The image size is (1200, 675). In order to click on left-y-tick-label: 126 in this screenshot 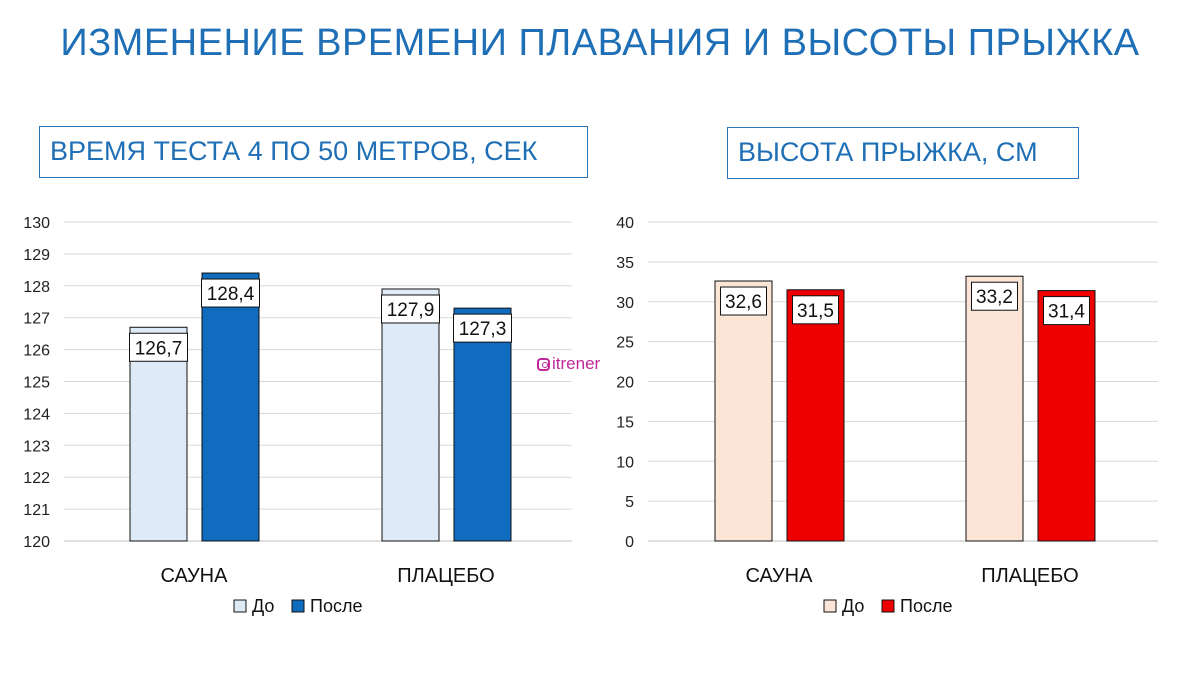, I will do `click(36, 351)`.